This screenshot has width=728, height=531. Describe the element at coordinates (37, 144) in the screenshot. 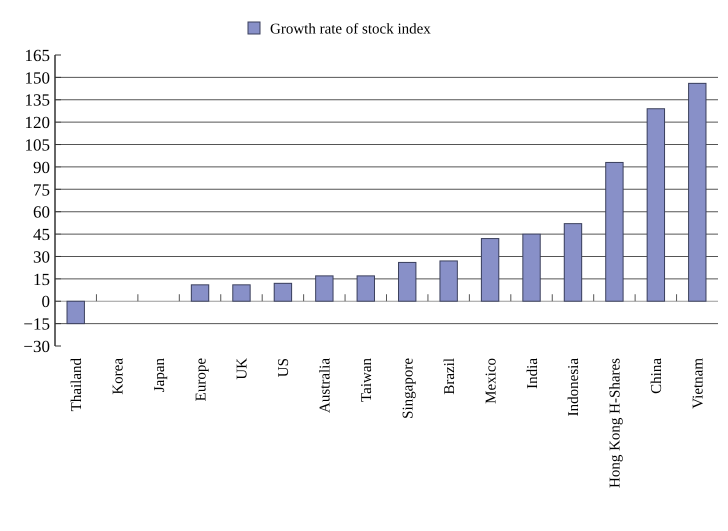

I see `y-tick-label: 105` at that location.